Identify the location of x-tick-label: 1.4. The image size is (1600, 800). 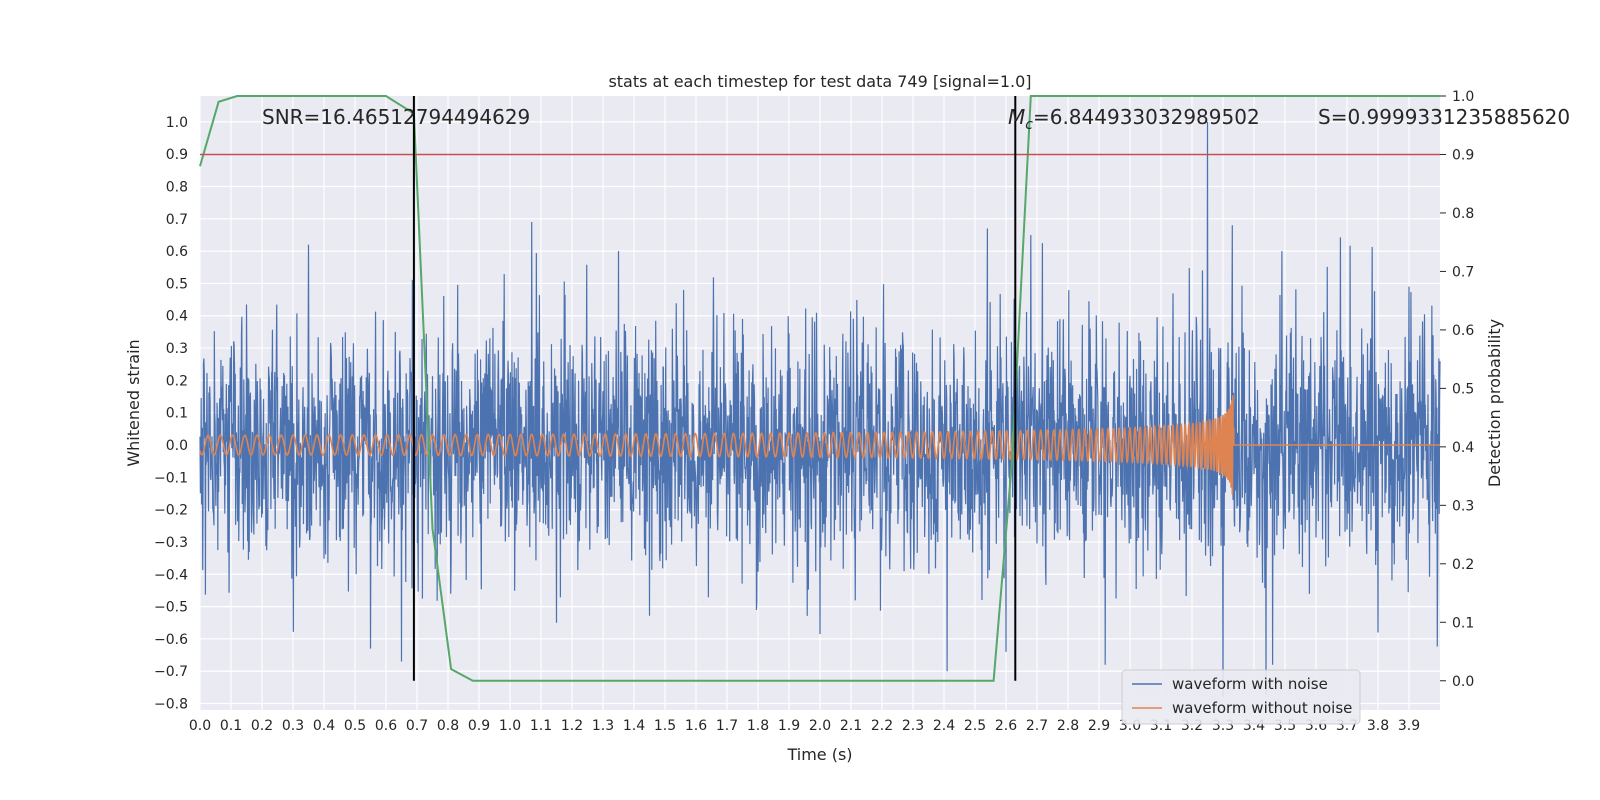
(634, 726).